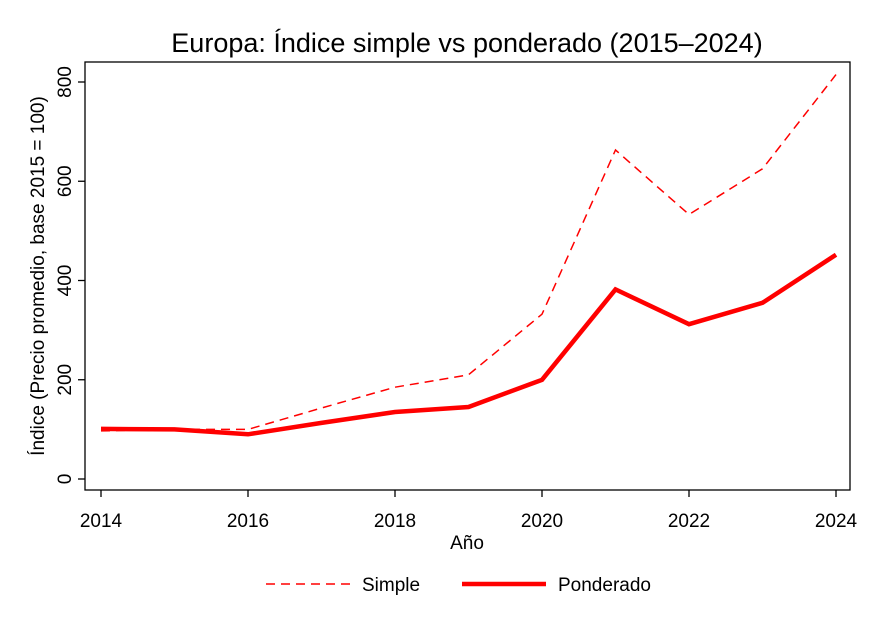 This screenshot has height=636, width=874. What do you see at coordinates (836, 521) in the screenshot?
I see `x-tick-label: 2024` at bounding box center [836, 521].